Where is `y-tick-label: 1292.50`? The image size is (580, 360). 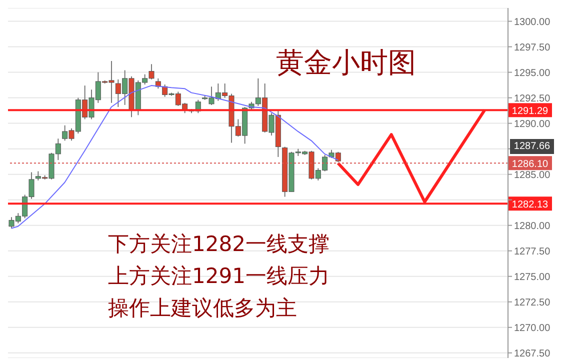 y-tick-label: 1292.50 is located at coordinates (532, 98).